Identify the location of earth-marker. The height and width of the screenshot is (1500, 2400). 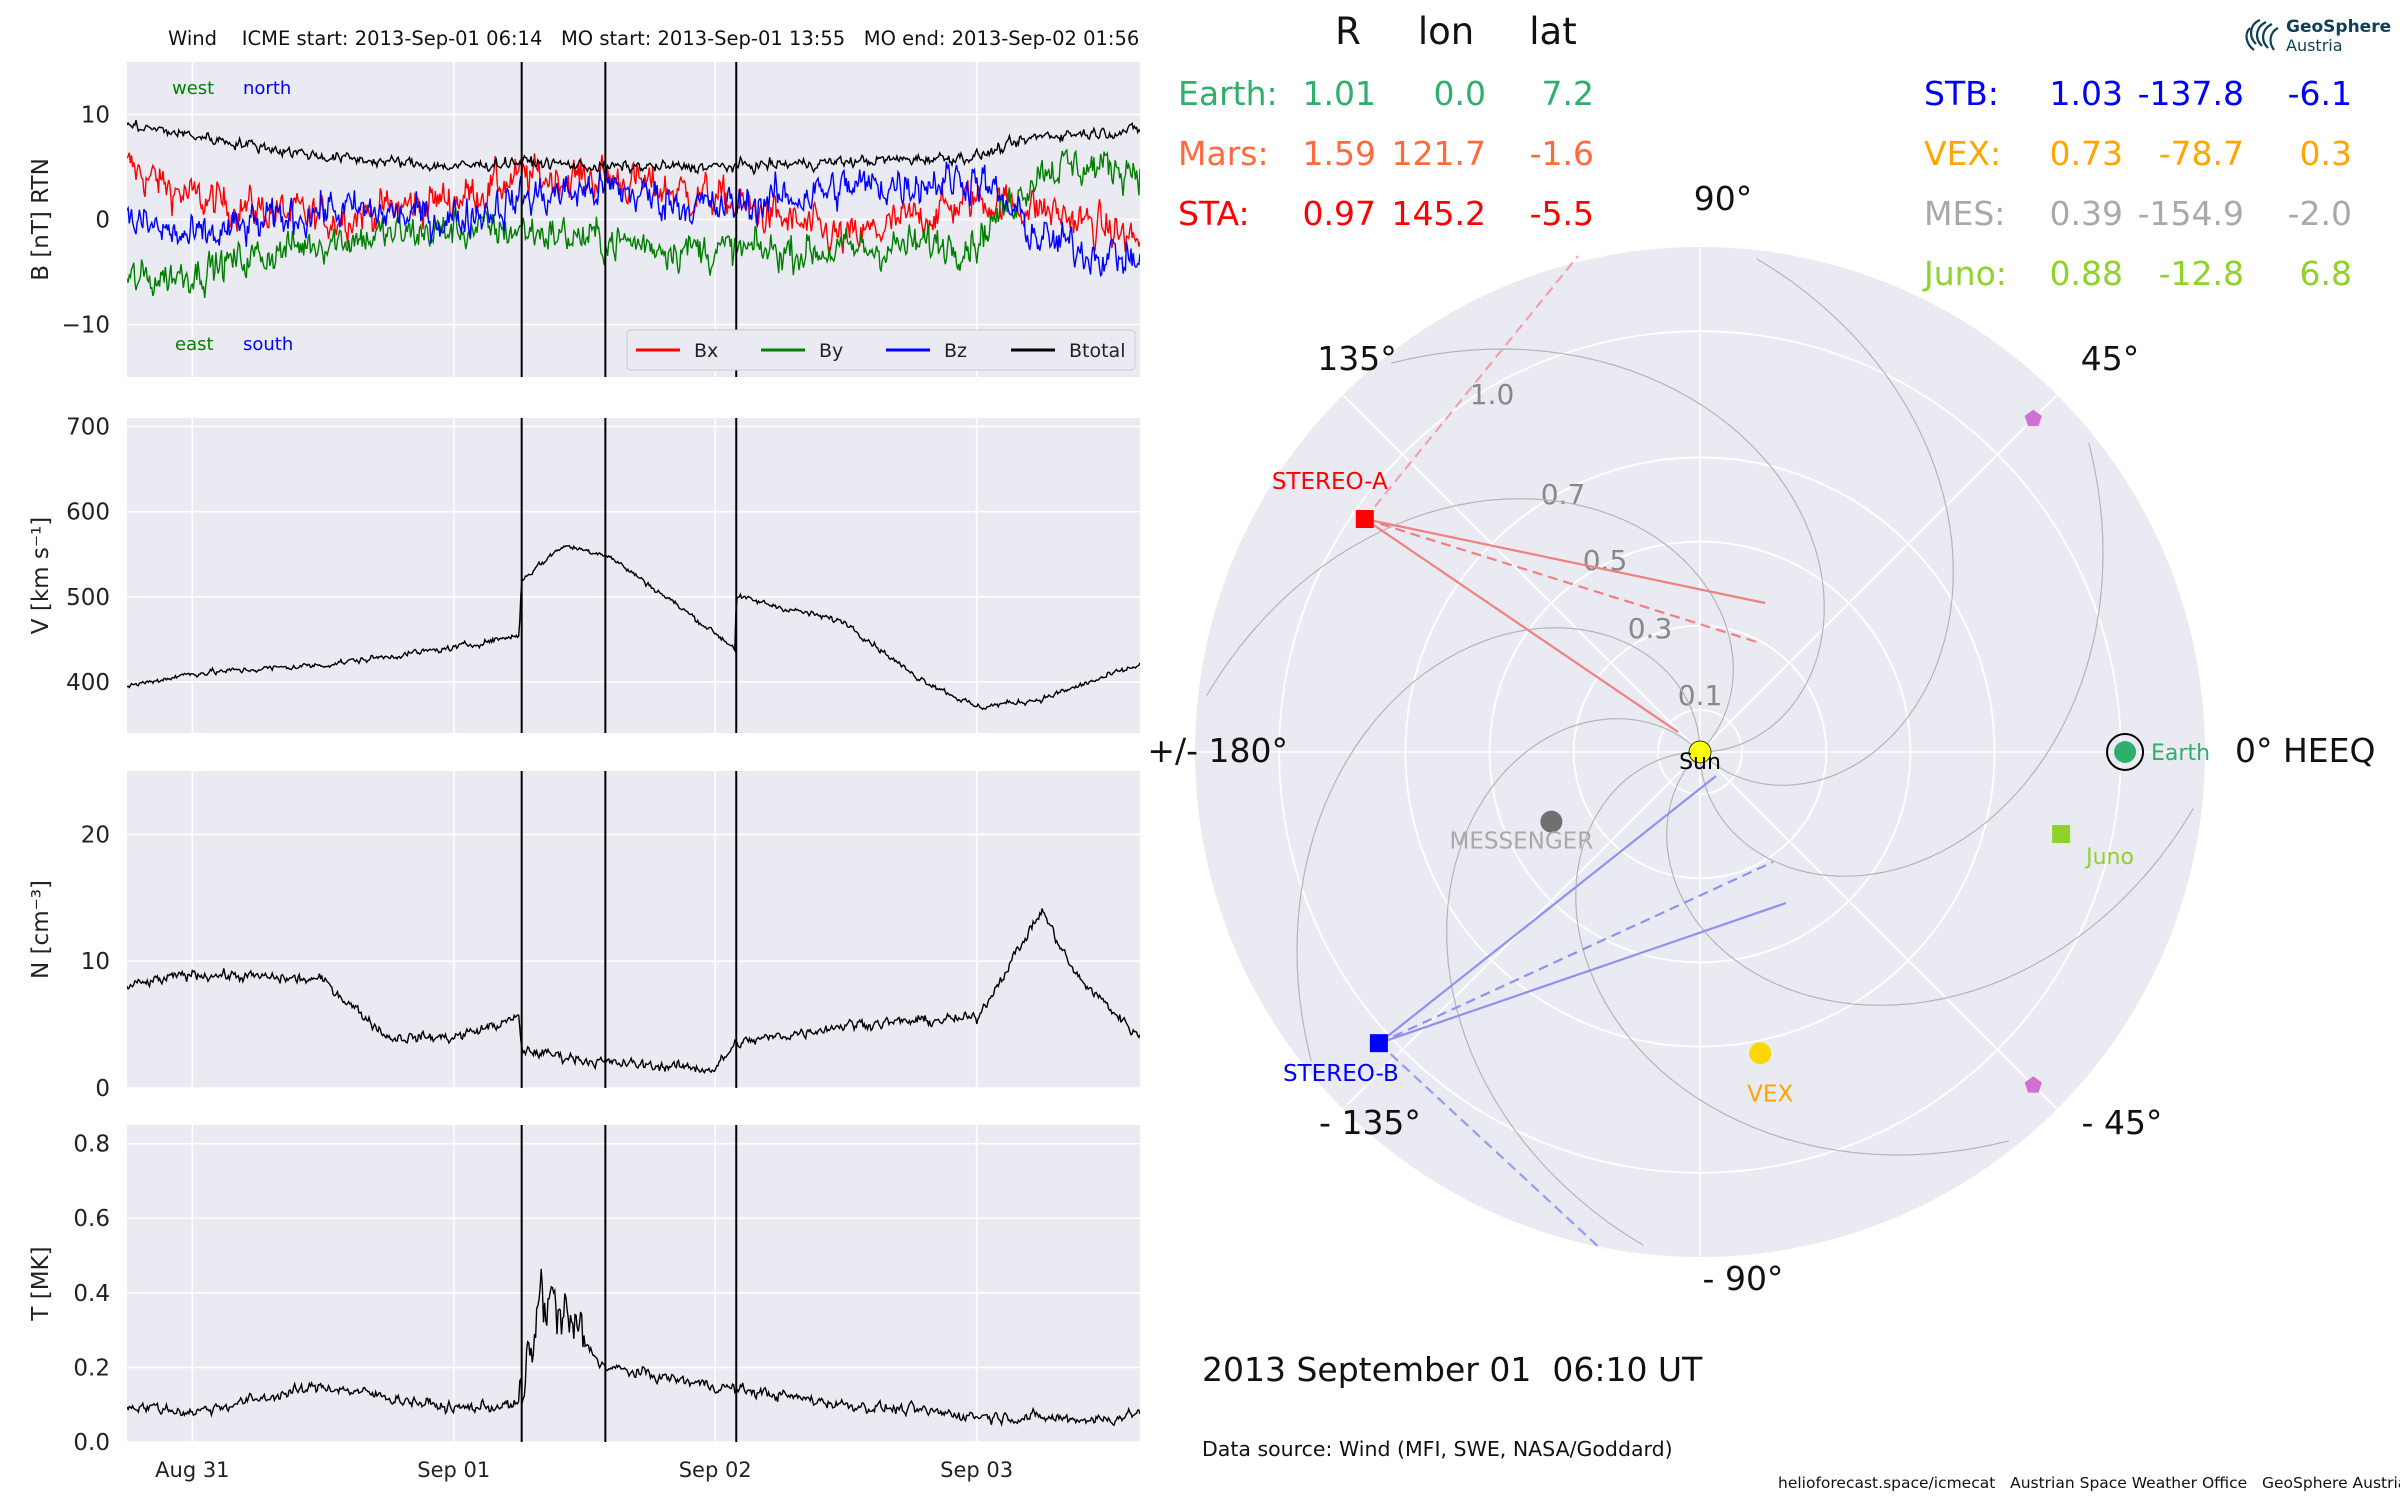
(2125, 752).